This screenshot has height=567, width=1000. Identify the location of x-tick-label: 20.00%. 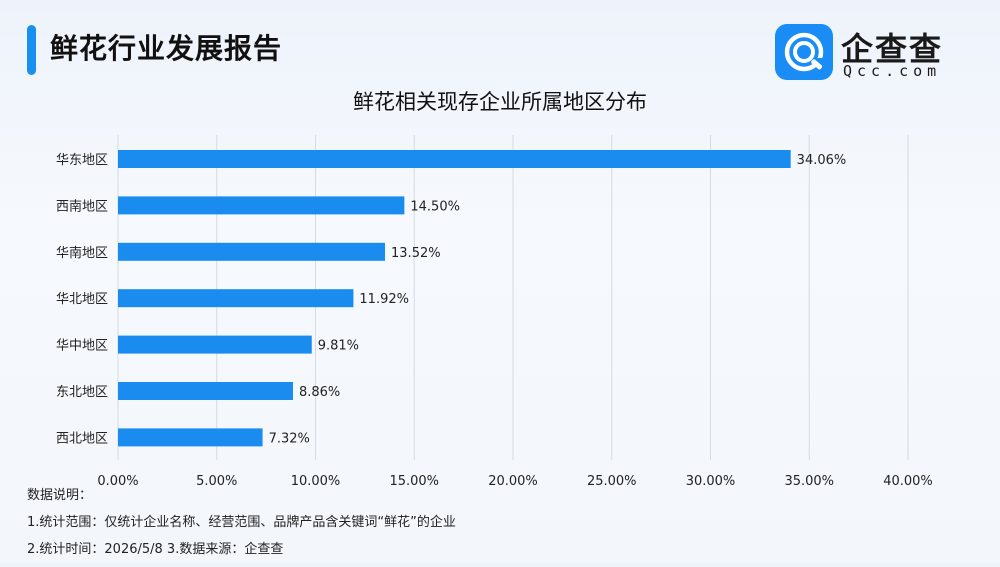
(513, 481).